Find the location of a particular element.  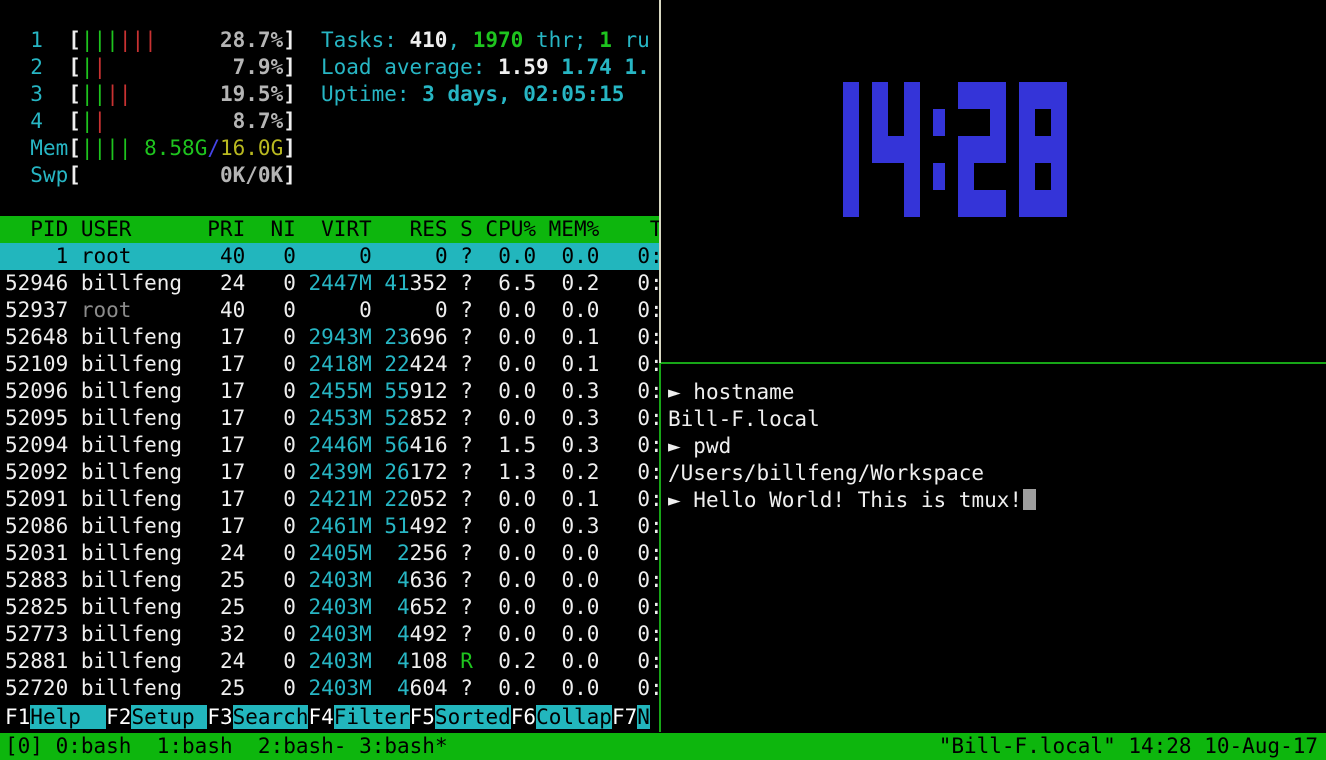

htop-stats-line-1: Load average: 1.59 1.74 1. is located at coordinates (485, 67).